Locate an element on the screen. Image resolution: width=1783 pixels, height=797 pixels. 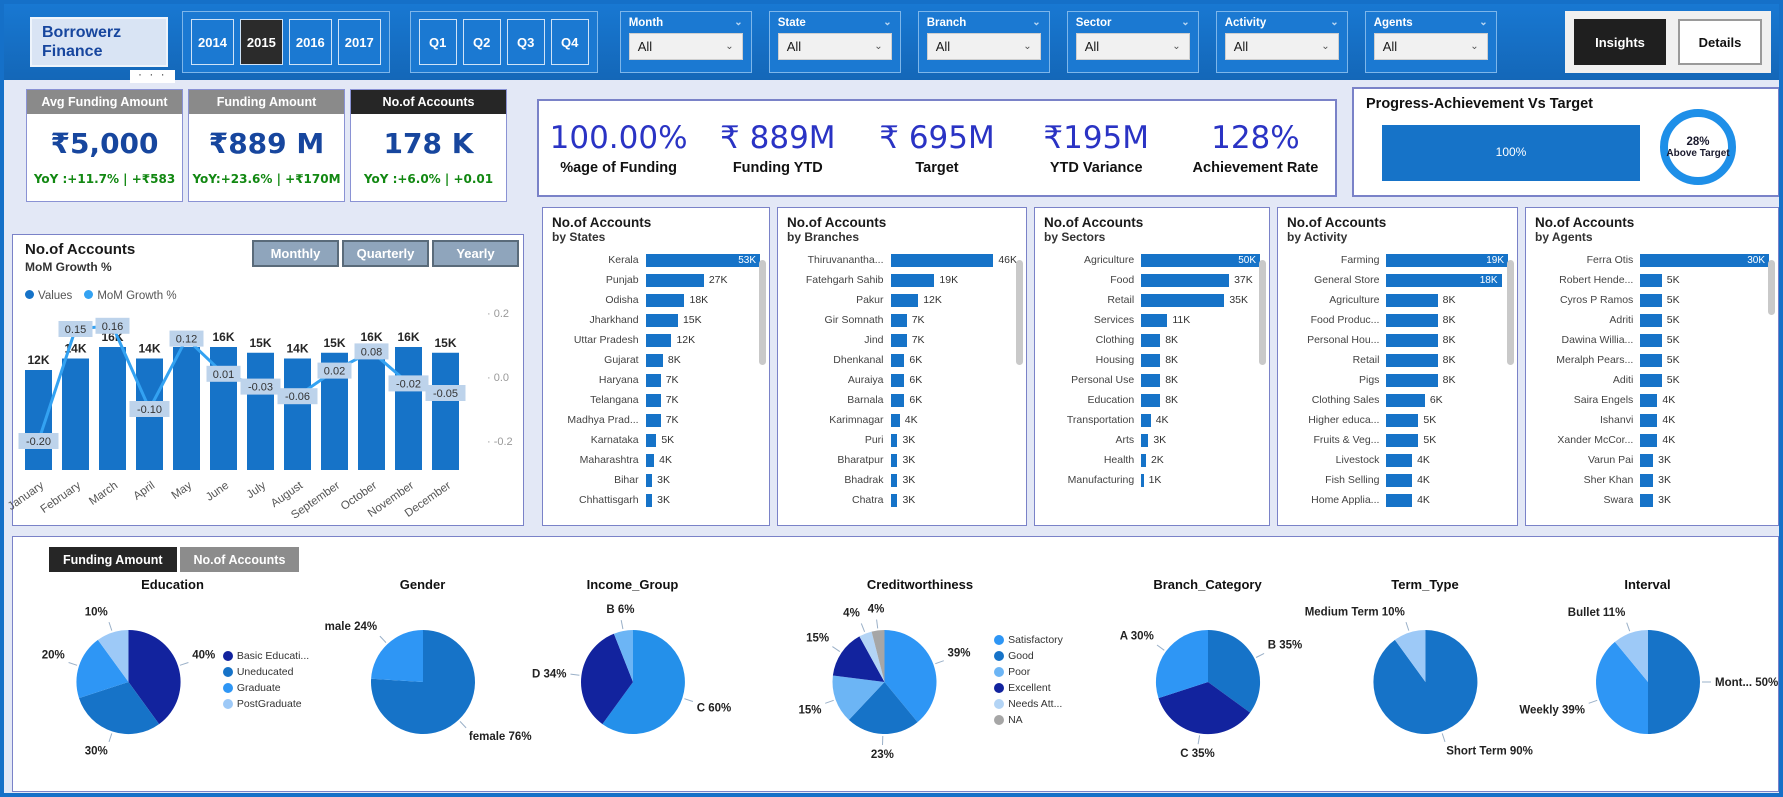
quarter-button-q4: Q4 is located at coordinates (569, 42).